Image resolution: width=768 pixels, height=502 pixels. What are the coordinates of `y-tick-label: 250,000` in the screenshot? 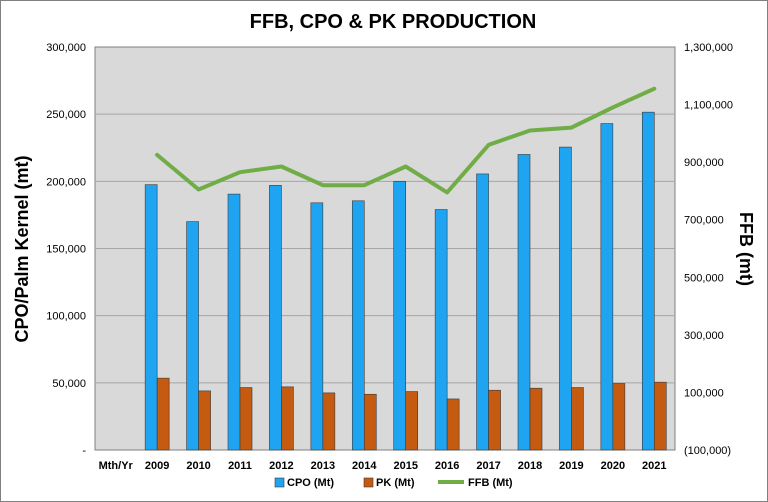 It's located at (66, 115).